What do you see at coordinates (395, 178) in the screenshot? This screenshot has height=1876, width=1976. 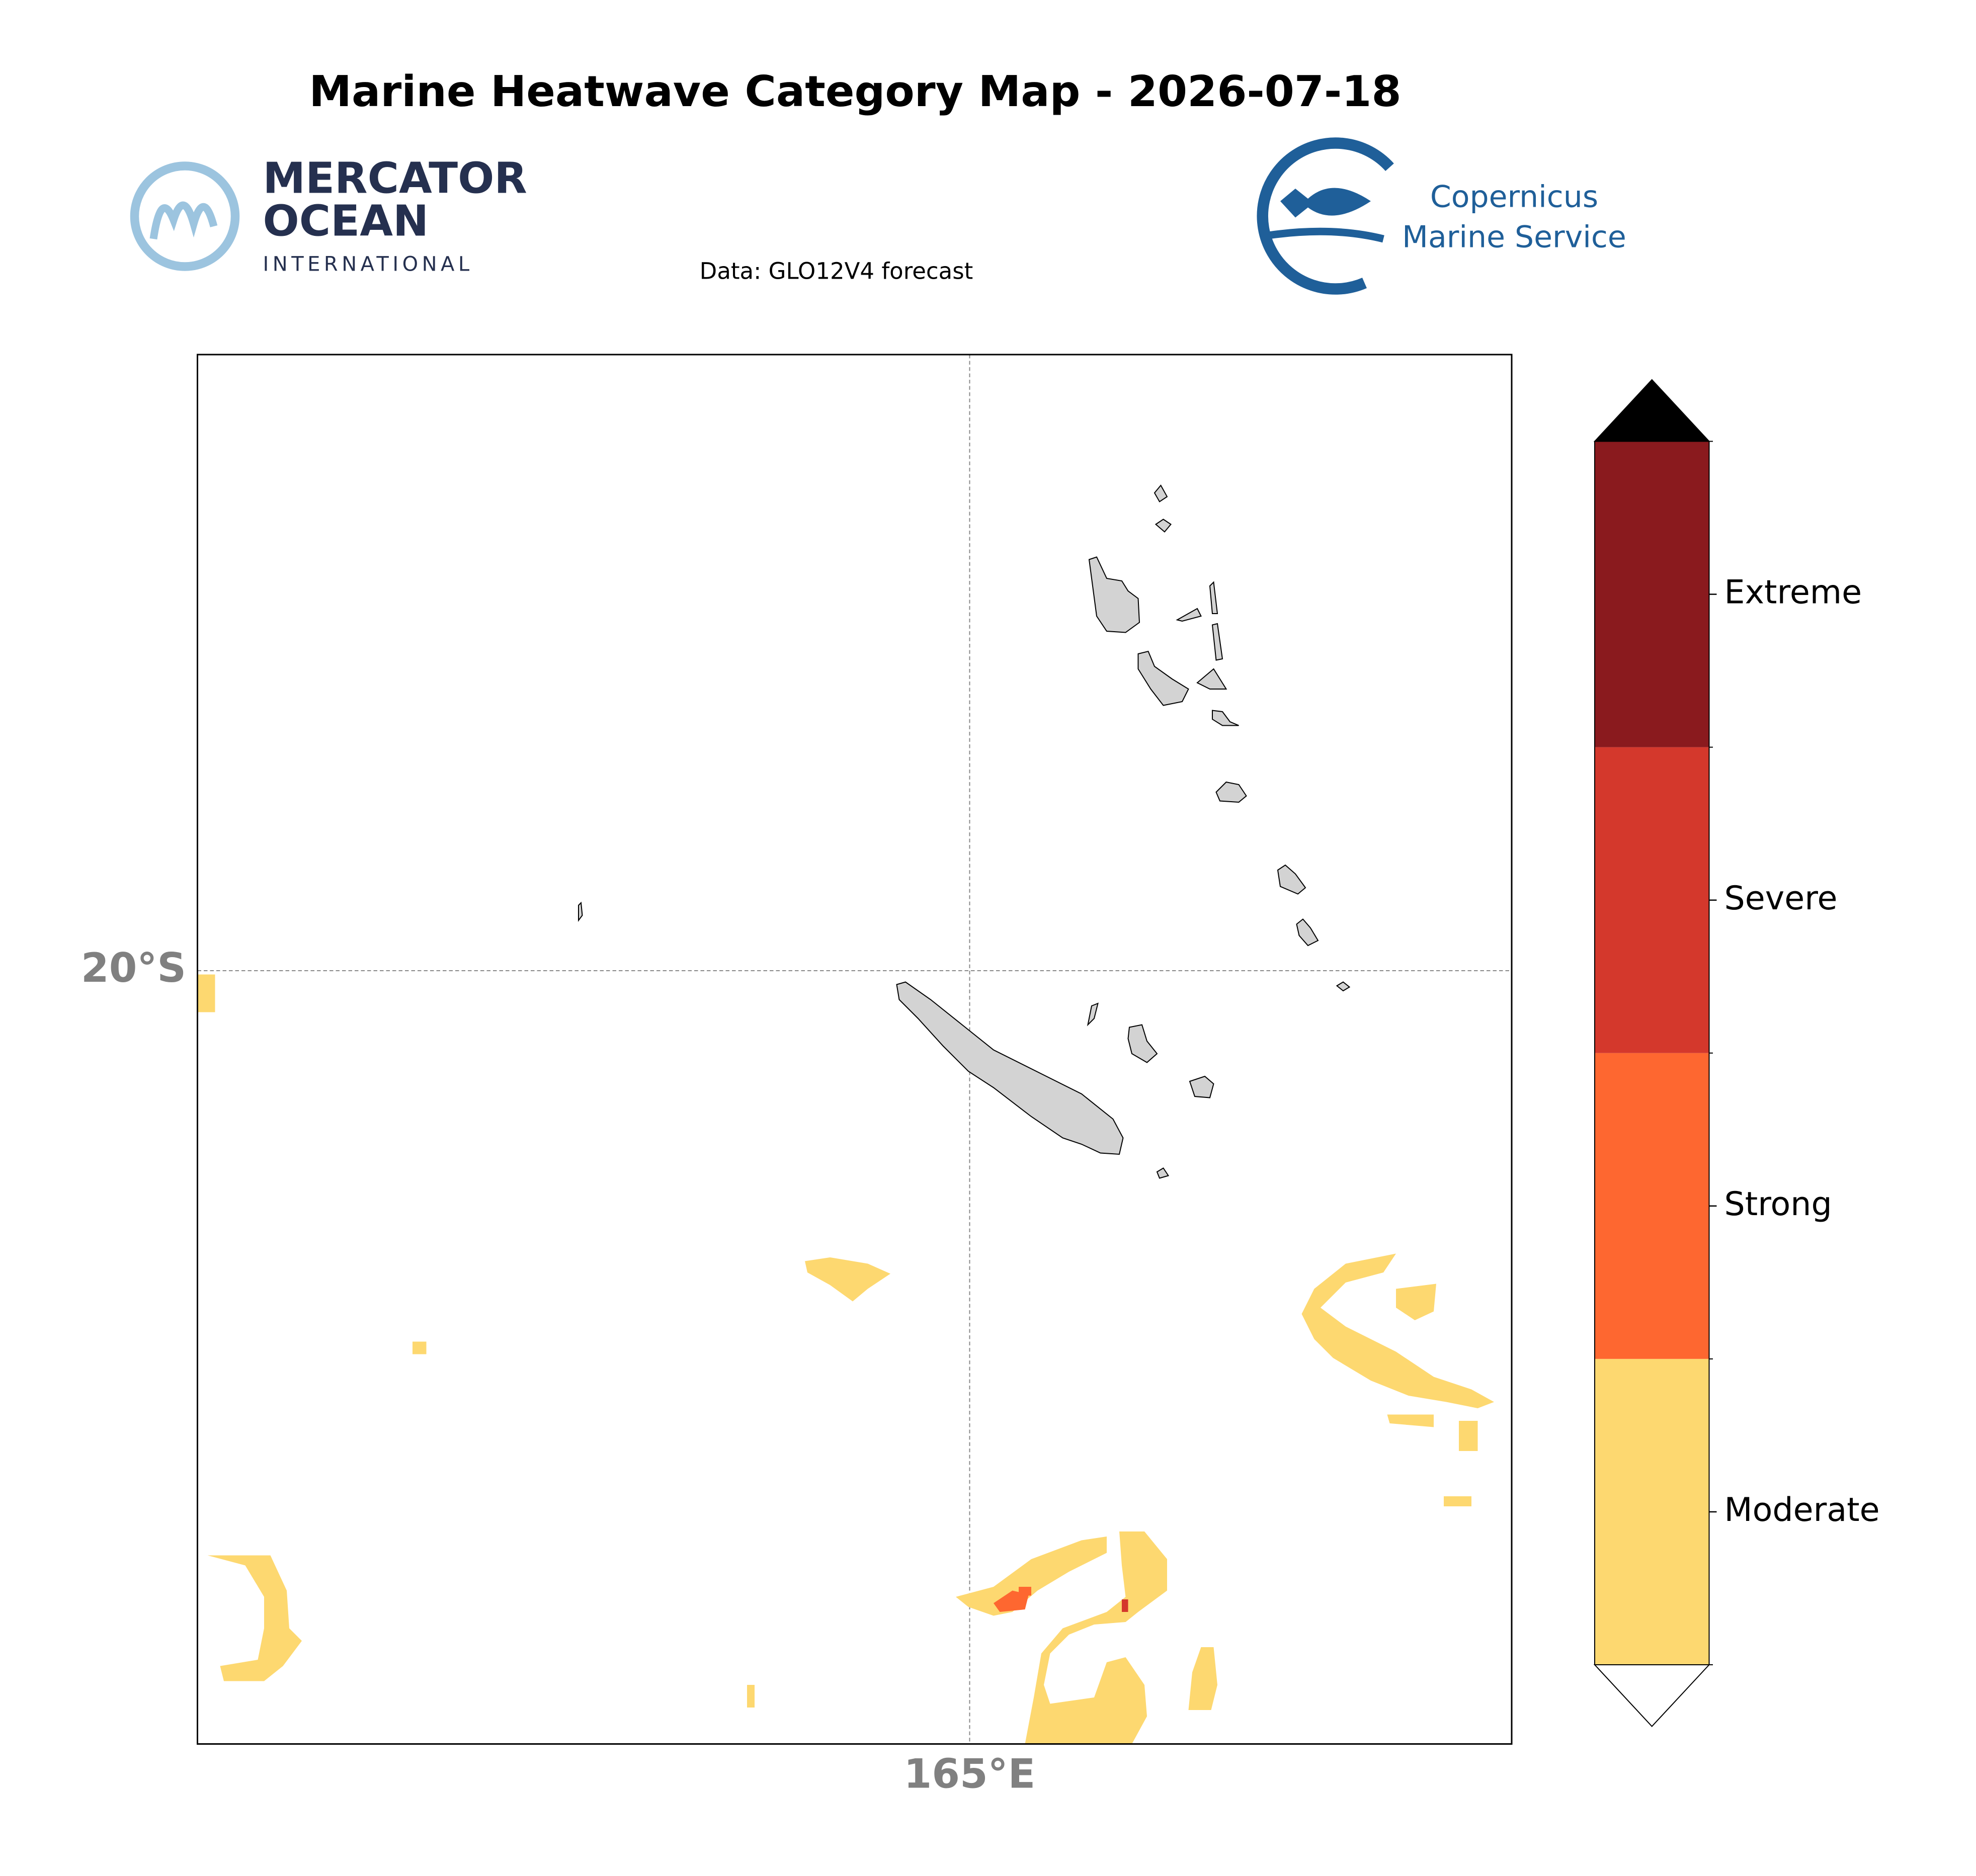 I see `logo-text: MERCATOR` at bounding box center [395, 178].